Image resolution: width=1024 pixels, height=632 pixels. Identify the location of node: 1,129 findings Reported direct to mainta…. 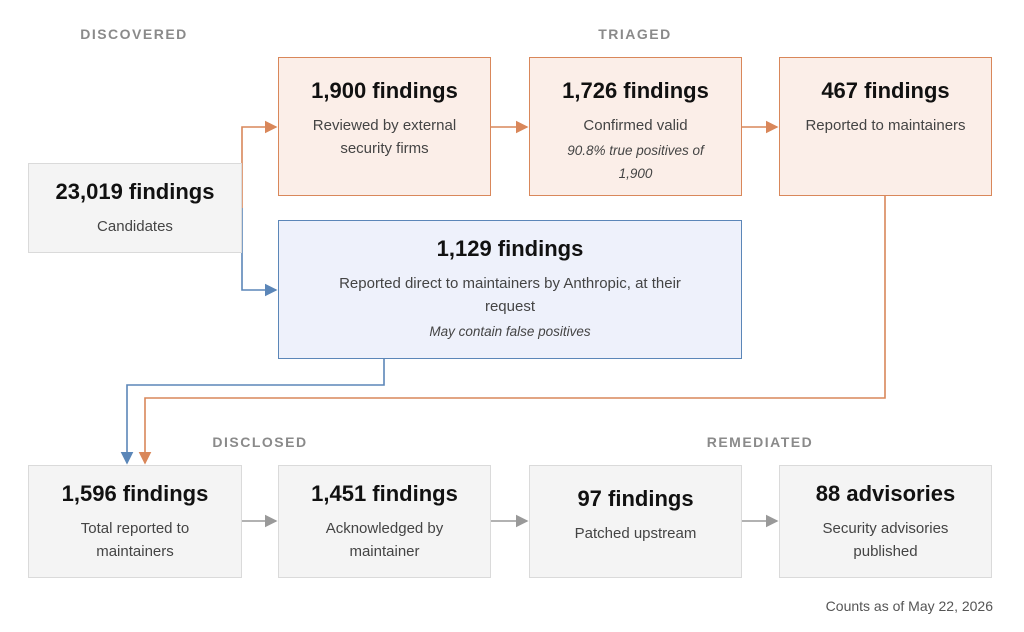
(510, 289).